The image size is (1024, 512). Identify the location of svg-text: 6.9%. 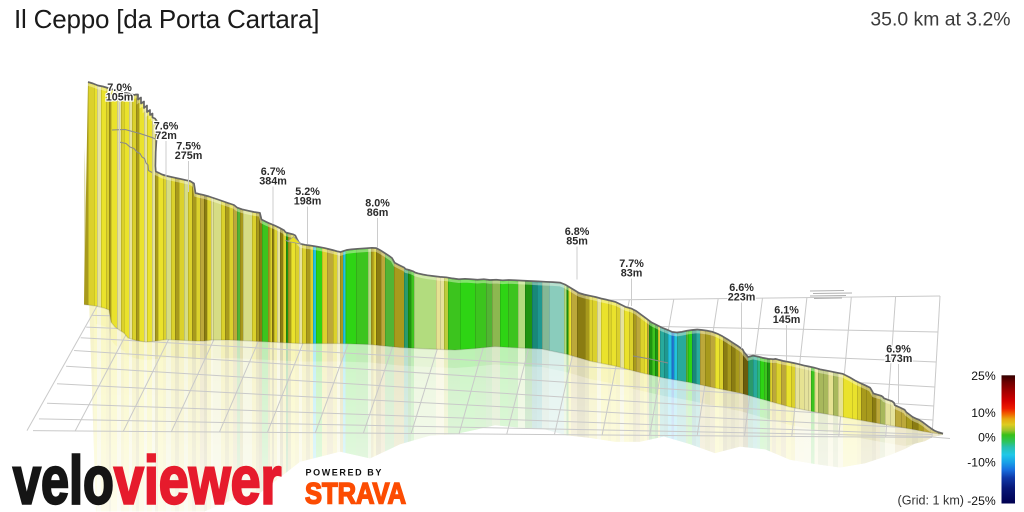
(898, 350).